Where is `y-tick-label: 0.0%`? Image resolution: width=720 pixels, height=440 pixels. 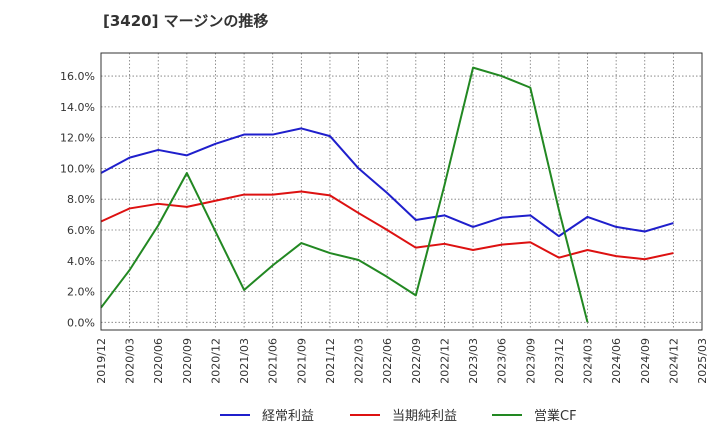 y-tick-label: 0.0% is located at coordinates (81, 322).